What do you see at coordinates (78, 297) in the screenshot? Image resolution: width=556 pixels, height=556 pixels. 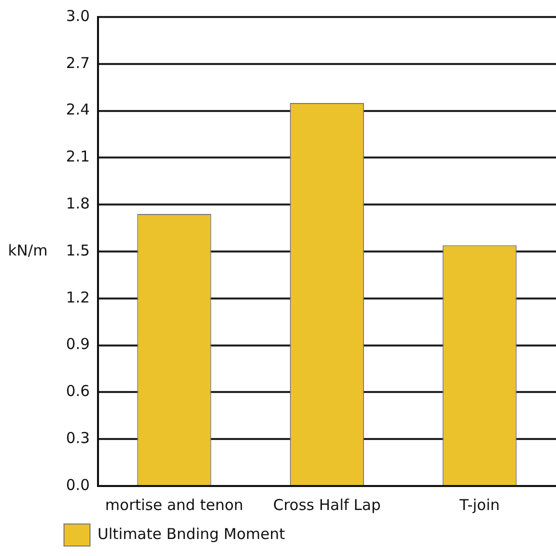 I see `y-tick-label: 1.2` at bounding box center [78, 297].